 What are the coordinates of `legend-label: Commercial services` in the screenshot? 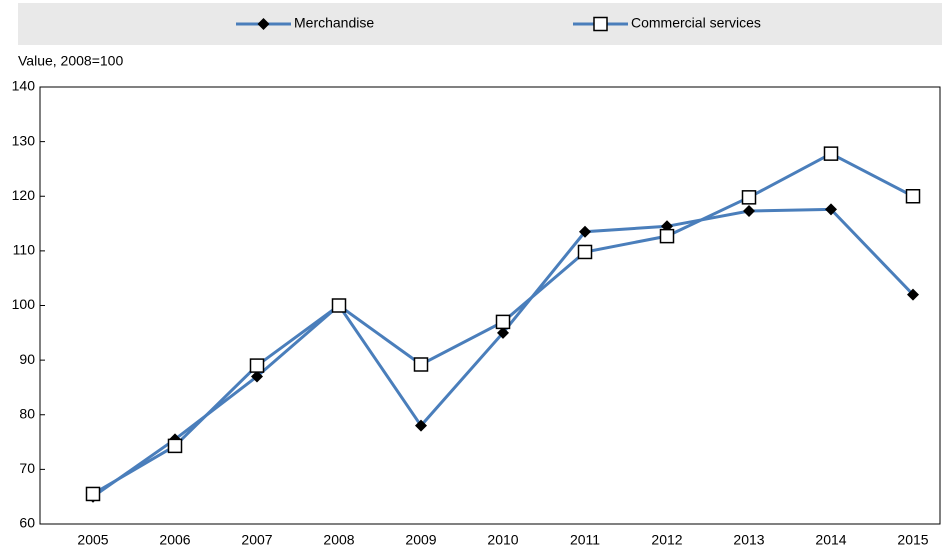 It's located at (696, 23).